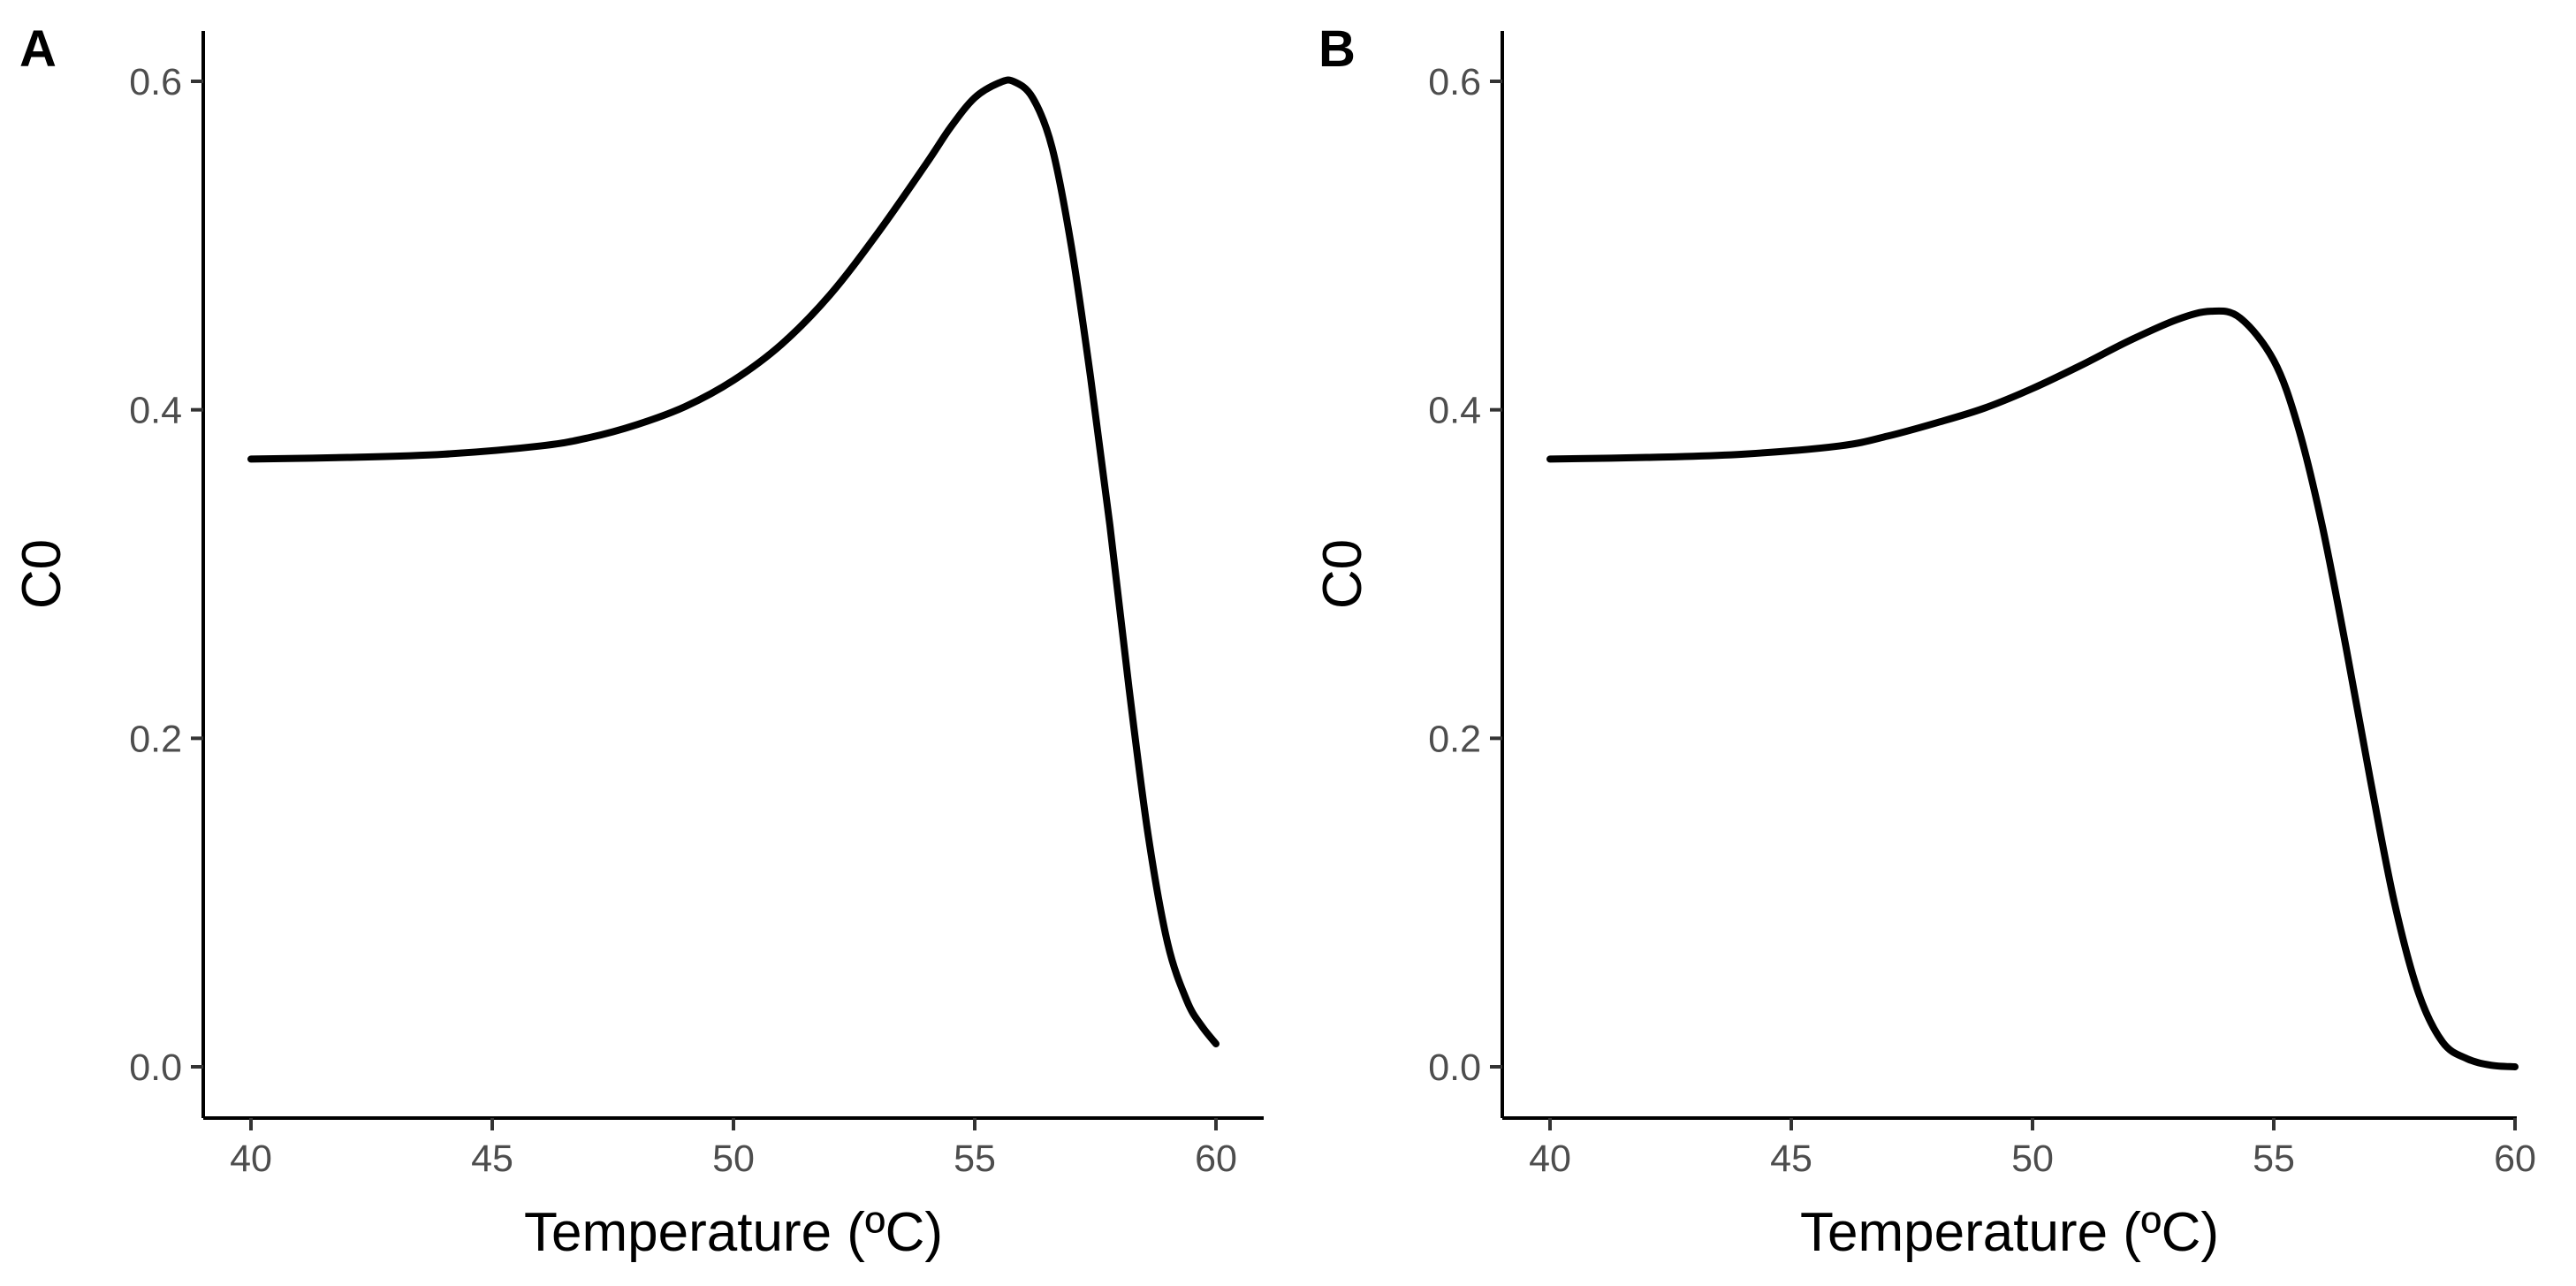  Describe the element at coordinates (38, 49) in the screenshot. I see `panel-label: A` at that location.